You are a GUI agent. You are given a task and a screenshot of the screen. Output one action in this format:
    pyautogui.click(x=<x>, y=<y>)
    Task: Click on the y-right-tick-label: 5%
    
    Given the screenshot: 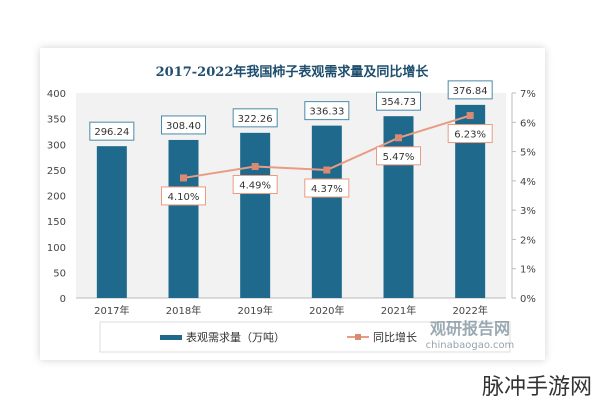 What is the action you would take?
    pyautogui.click(x=528, y=153)
    